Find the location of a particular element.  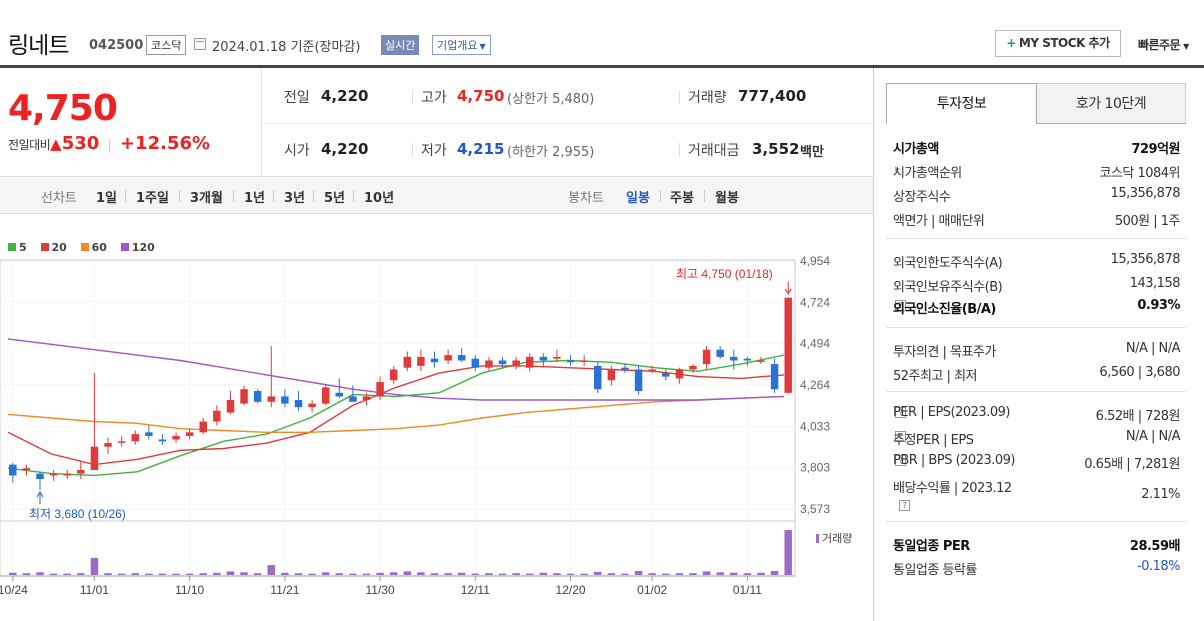

info-row-key: 상장주식수 is located at coordinates (922, 197).